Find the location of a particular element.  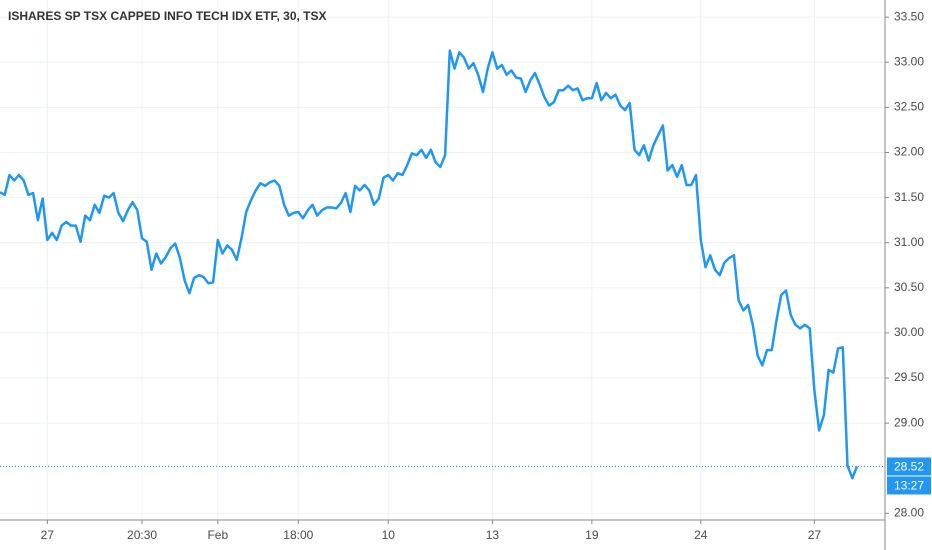

x-tick-label: 20:30 is located at coordinates (142, 535).